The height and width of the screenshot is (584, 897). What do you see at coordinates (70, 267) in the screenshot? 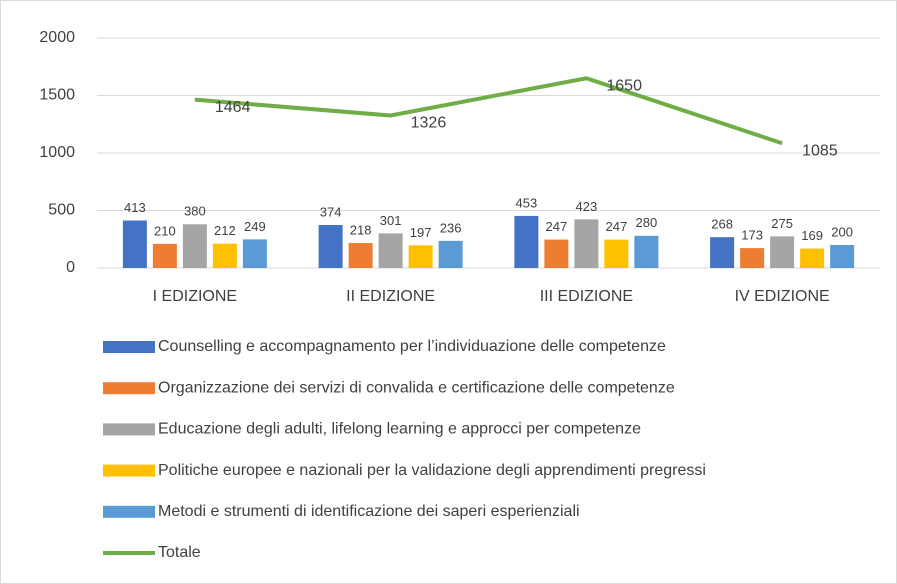
I see `y-tick-label: 0` at bounding box center [70, 267].